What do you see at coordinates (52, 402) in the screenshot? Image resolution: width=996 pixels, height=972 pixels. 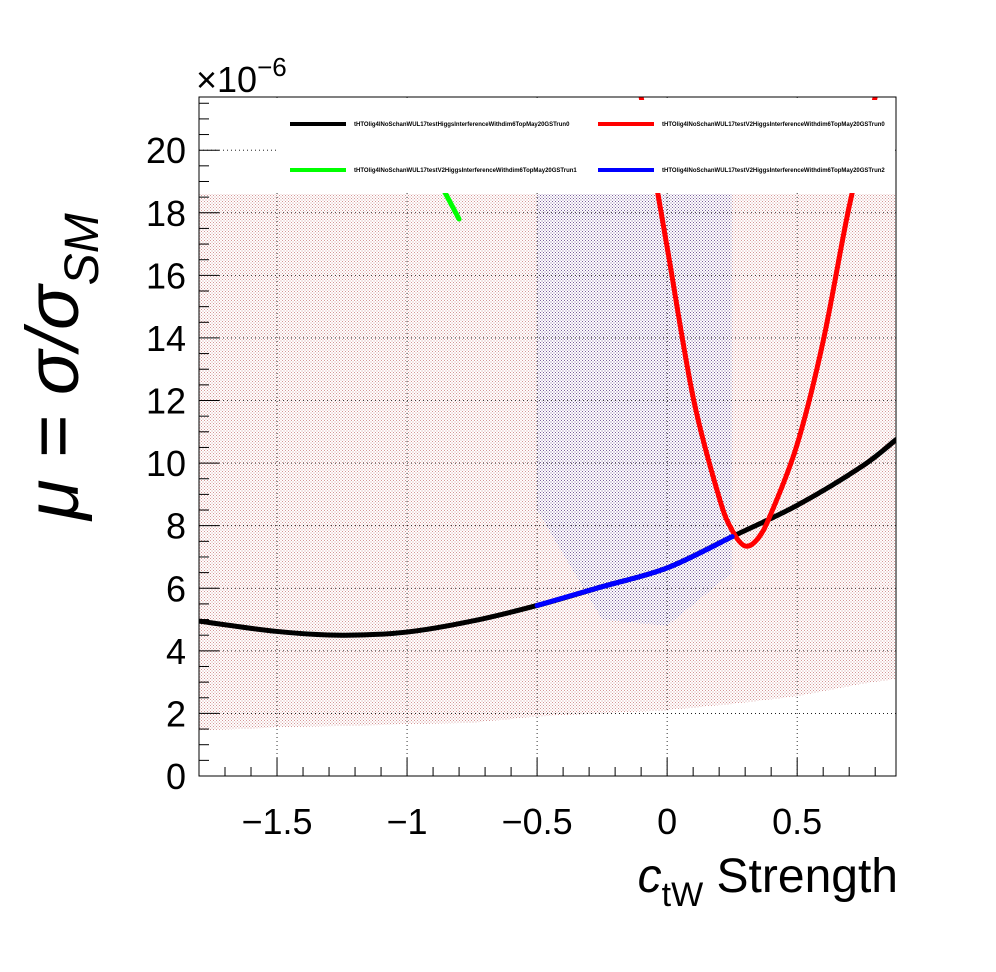 I see `y-axis-label-main: μ = σ/σ` at bounding box center [52, 402].